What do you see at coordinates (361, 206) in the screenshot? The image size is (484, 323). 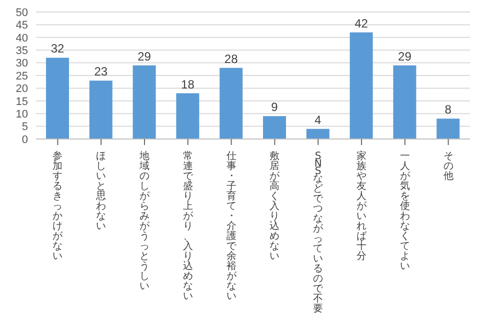 I see `category-label: 家族や友人がいれば十分` at bounding box center [361, 206].